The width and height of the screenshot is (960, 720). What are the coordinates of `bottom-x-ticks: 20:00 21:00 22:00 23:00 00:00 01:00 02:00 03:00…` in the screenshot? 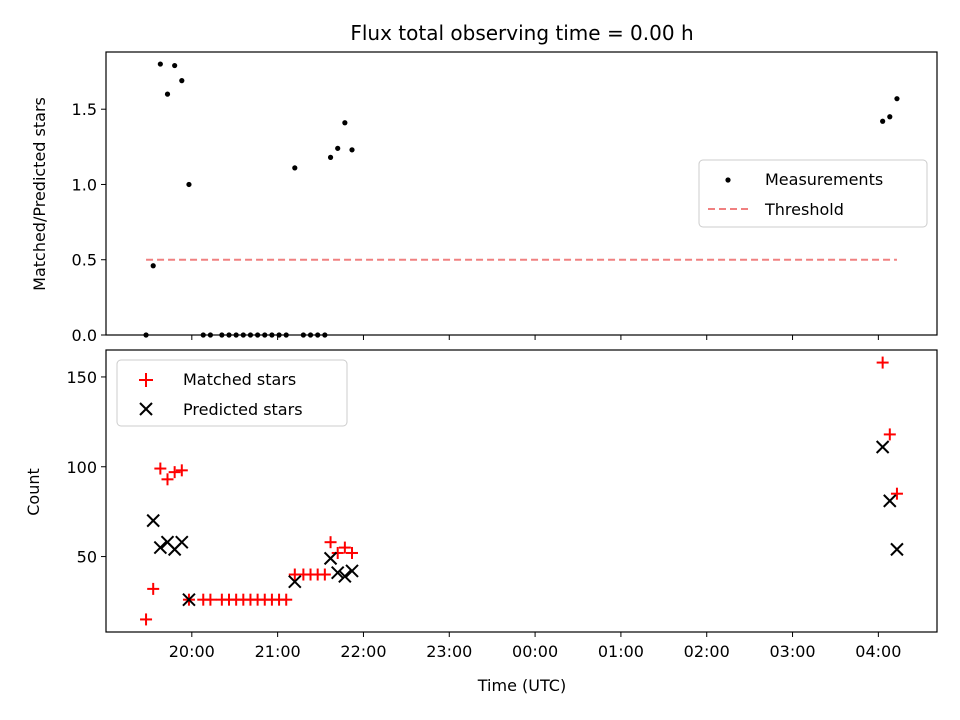 It's located at (535, 646).